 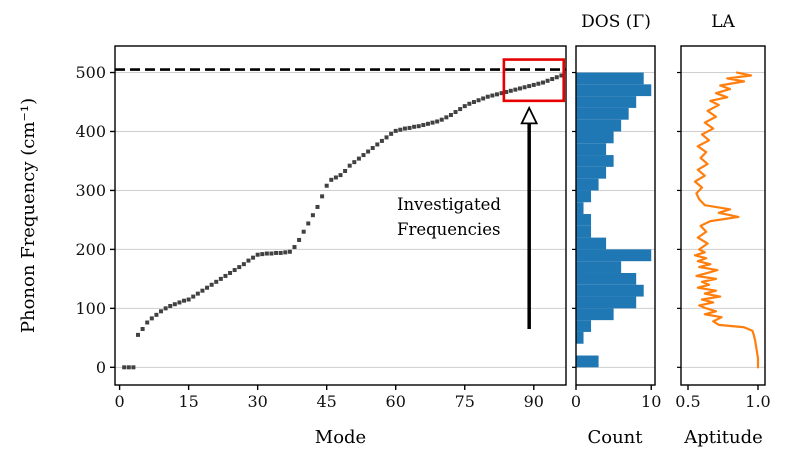 What do you see at coordinates (615, 437) in the screenshot?
I see `dos-x-axis-label: Count` at bounding box center [615, 437].